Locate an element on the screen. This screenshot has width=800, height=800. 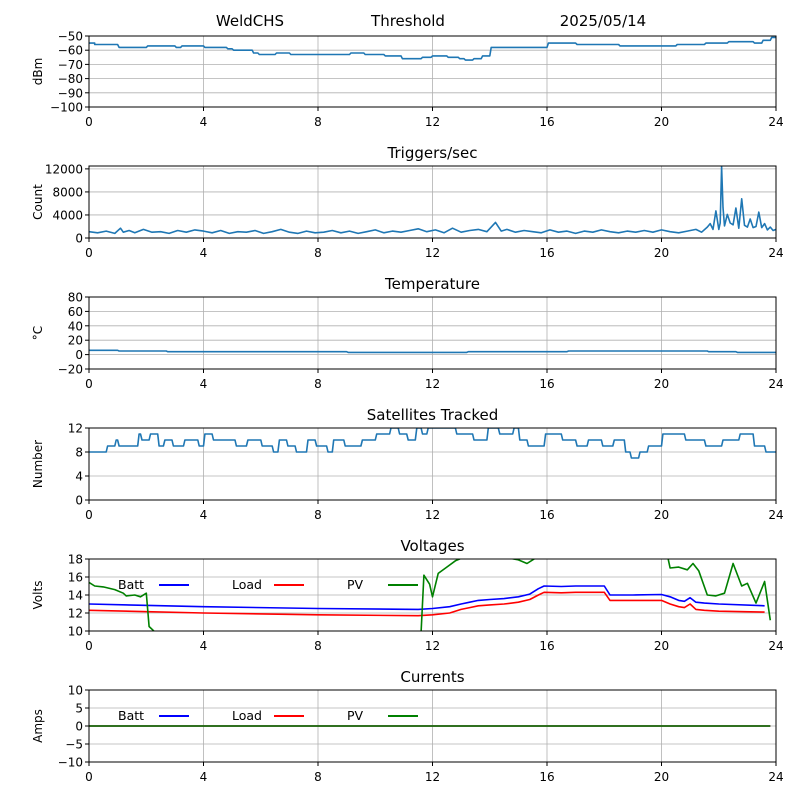
y-axis-label: Amps is located at coordinates (38, 726).